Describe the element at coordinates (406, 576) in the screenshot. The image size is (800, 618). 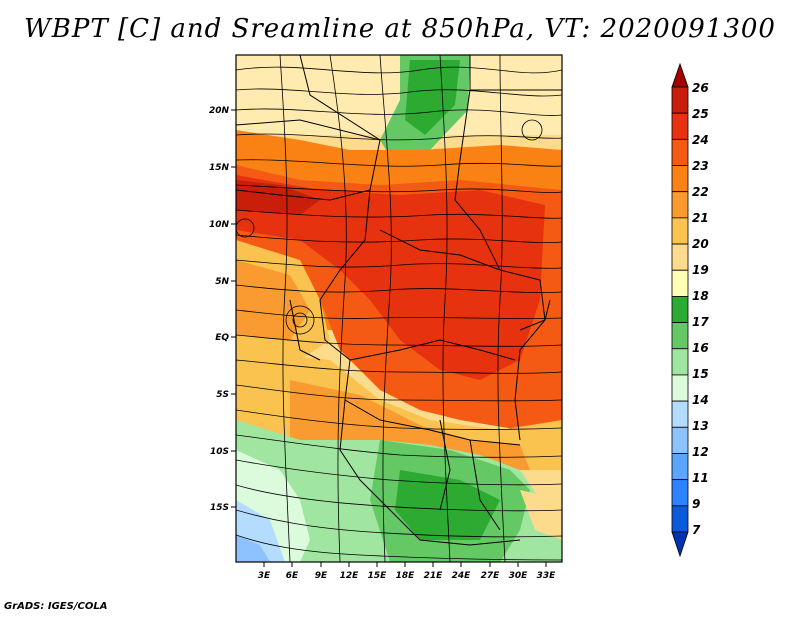
I see `lon-label: 18E` at that location.